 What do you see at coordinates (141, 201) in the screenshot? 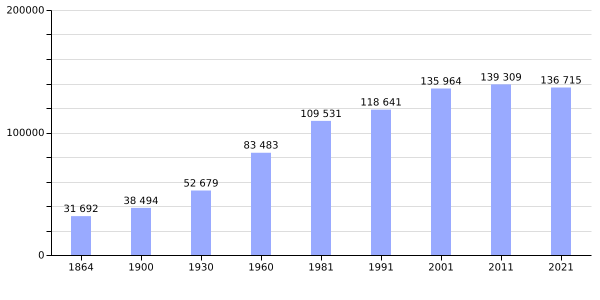
I see `data-label: 38 494` at bounding box center [141, 201].